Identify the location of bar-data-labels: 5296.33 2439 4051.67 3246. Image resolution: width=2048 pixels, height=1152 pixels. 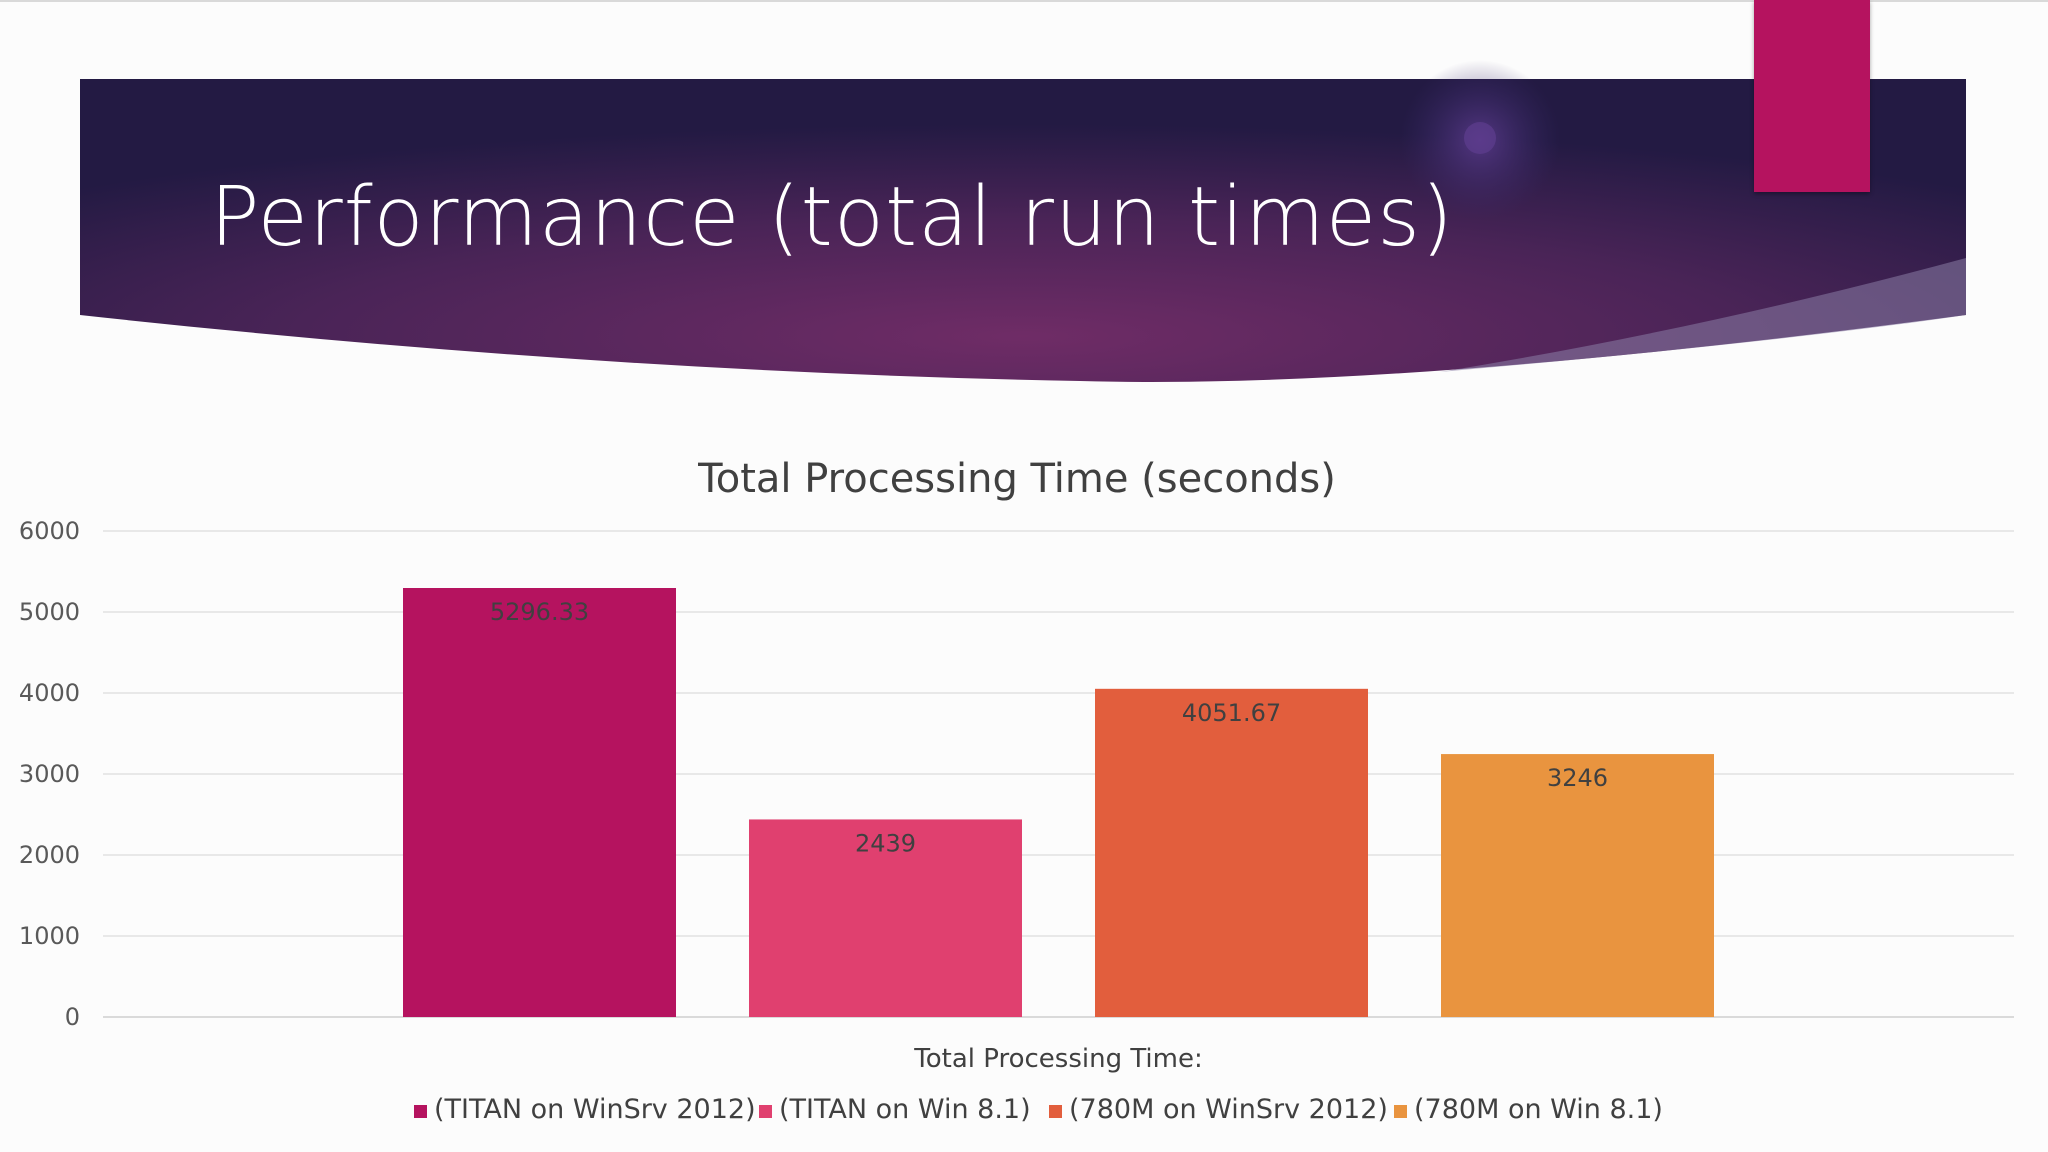
(1049, 727).